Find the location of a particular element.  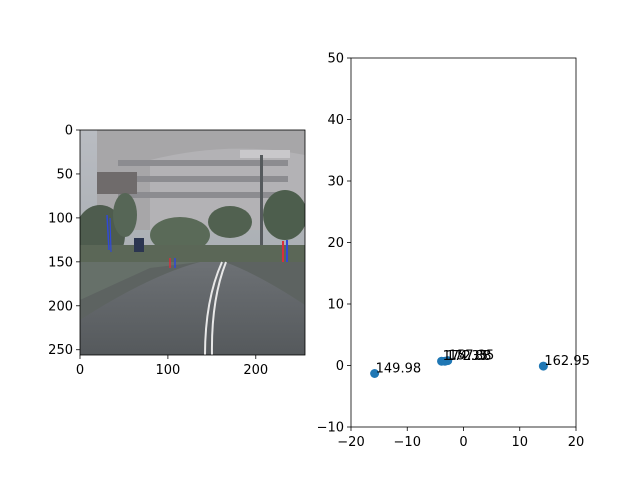

image-x-axis: 0 100 200 is located at coordinates (172, 366).